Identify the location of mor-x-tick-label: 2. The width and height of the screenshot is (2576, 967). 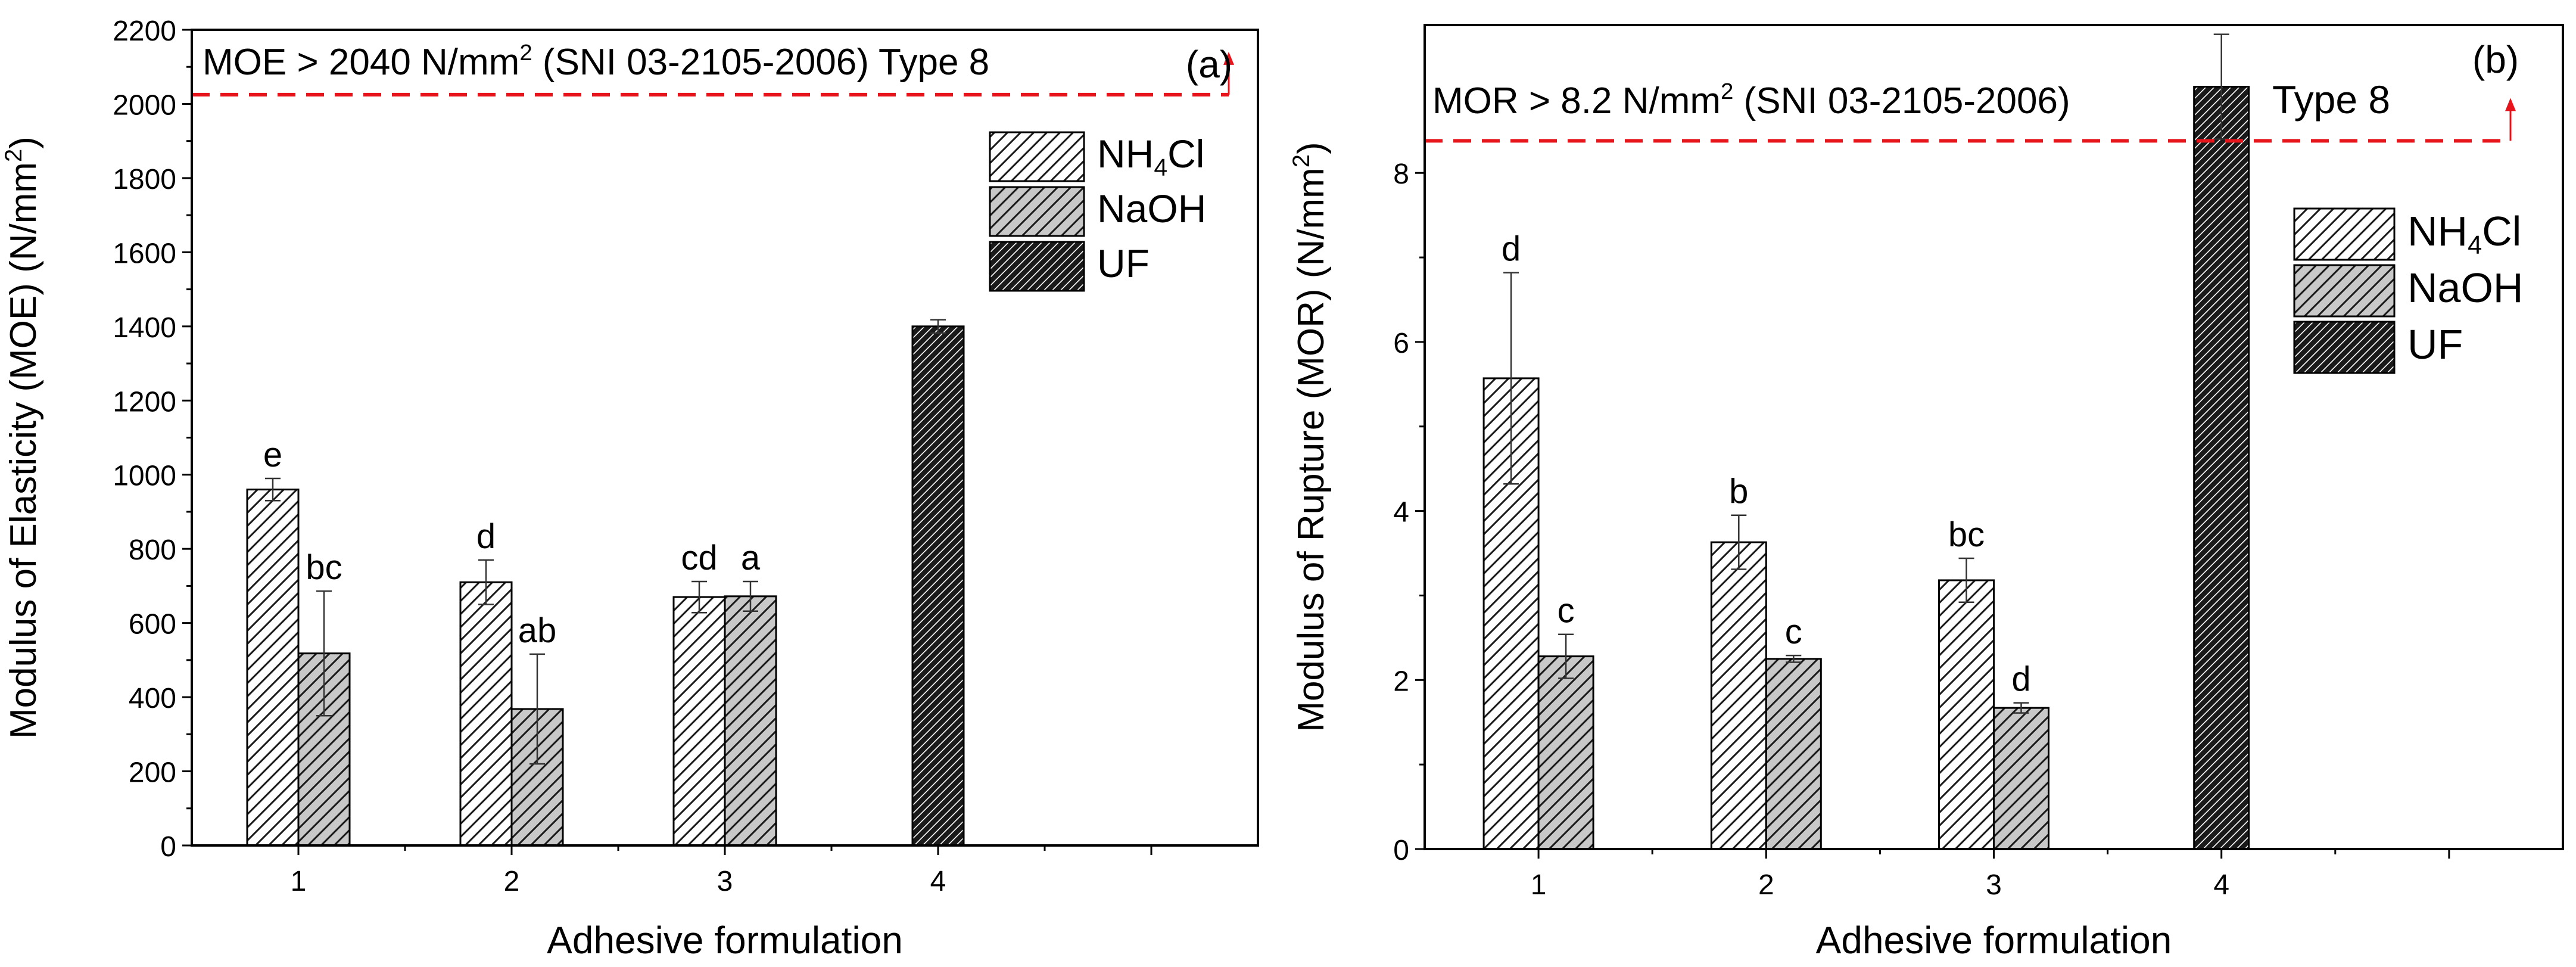
(1766, 885).